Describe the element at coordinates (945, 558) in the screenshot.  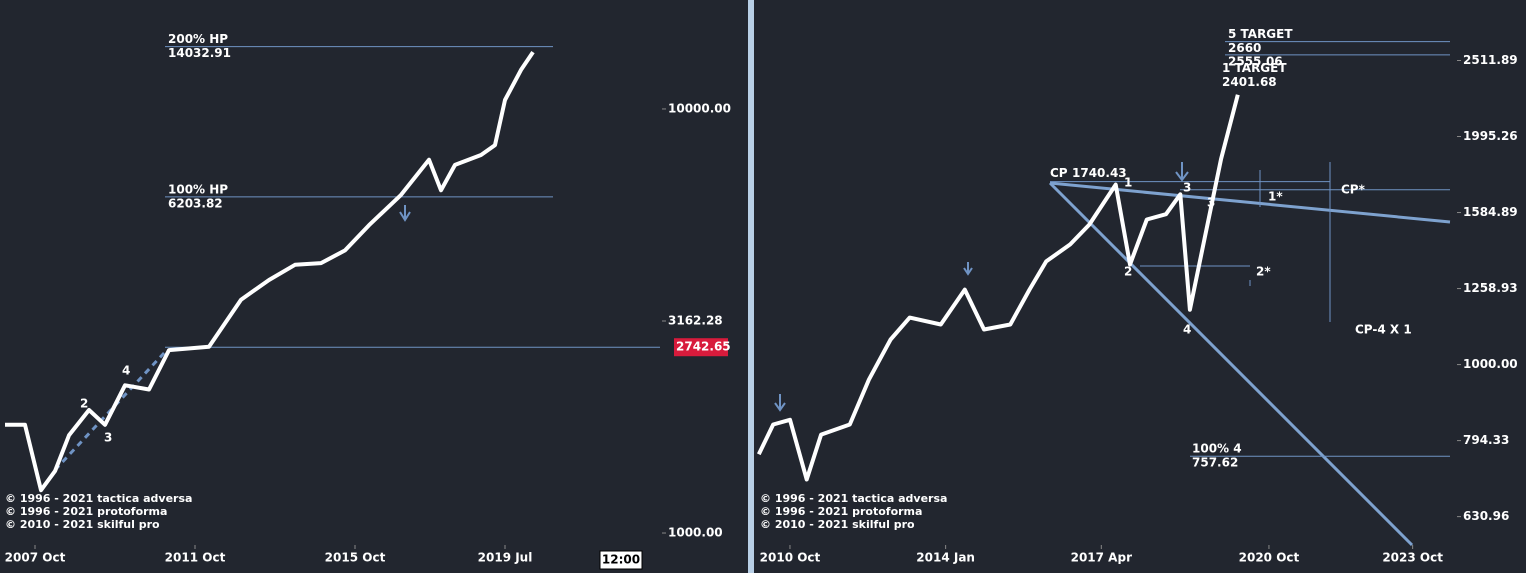
I see `x-tick-label: 2014 Jan` at that location.